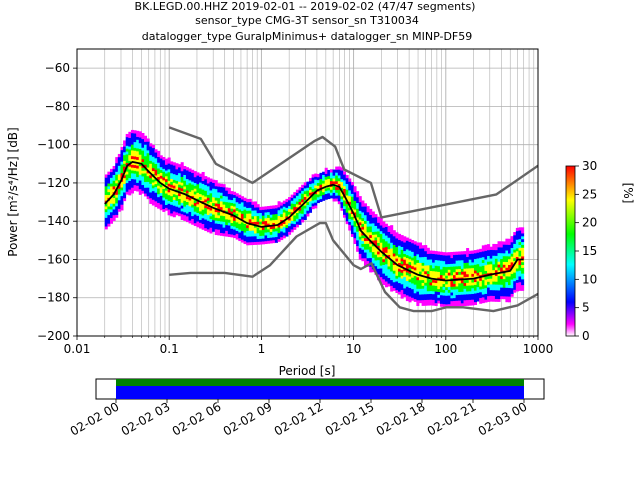 Image resolution: width=640 pixels, height=484 pixels. Describe the element at coordinates (445, 349) in the screenshot. I see `x-tick-label: 100` at that location.